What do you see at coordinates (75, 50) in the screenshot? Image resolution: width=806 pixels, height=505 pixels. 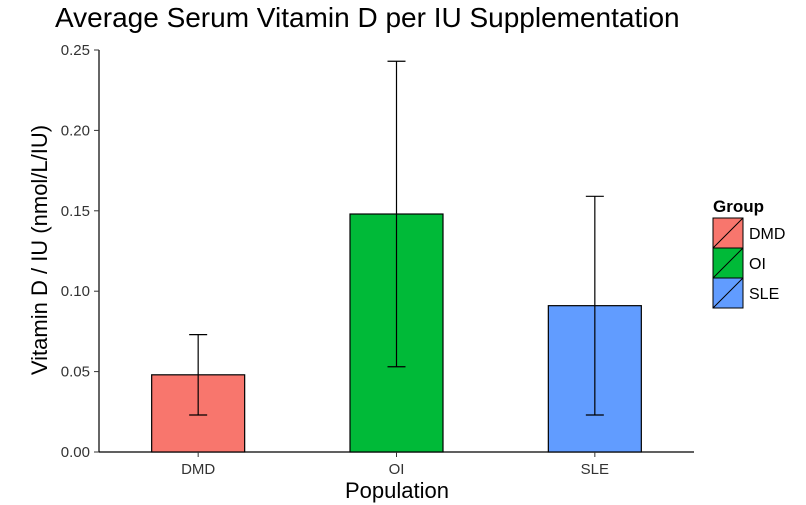 I see `y-tick-label: 0.25` at bounding box center [75, 50].